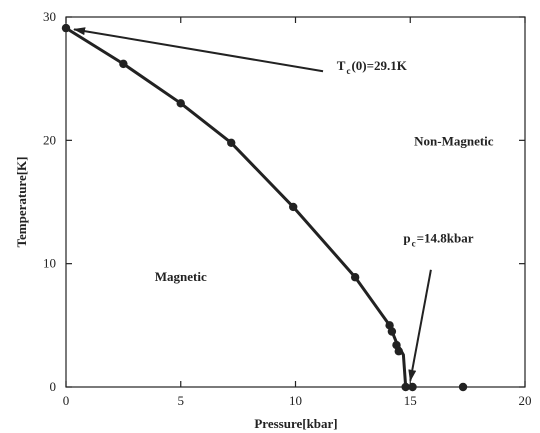  I want to click on region-label: Non-Magnetic, so click(454, 140).